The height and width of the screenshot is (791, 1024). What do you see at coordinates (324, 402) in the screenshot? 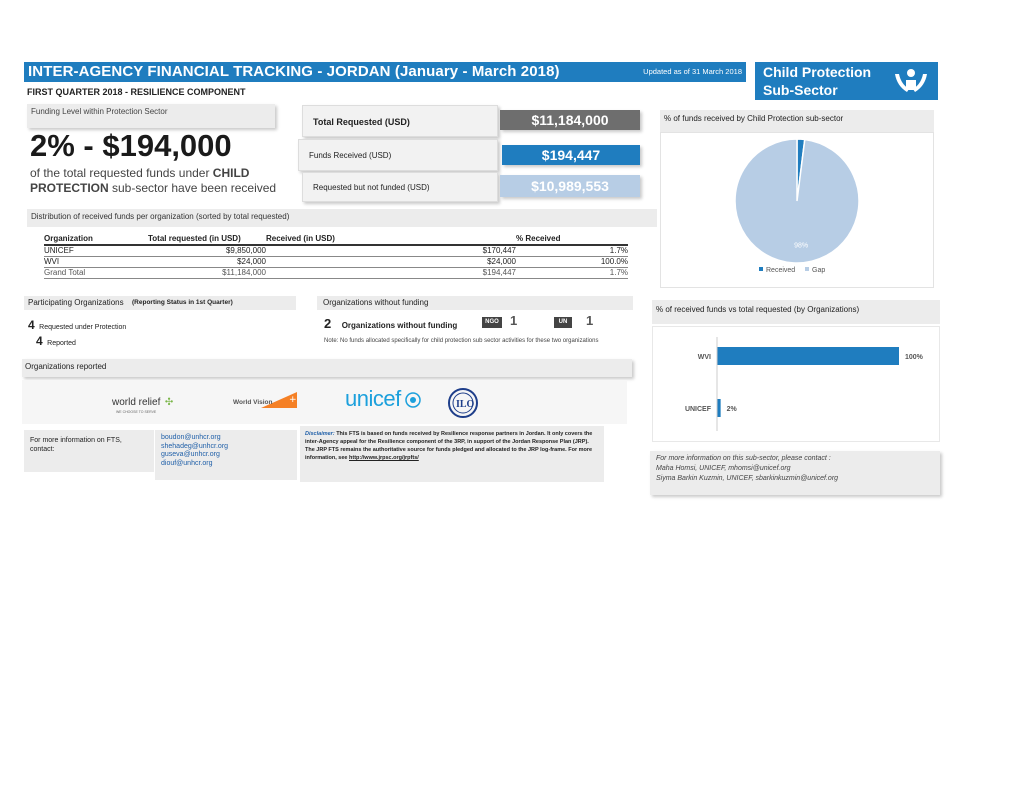
I see `logos-strip` at bounding box center [324, 402].